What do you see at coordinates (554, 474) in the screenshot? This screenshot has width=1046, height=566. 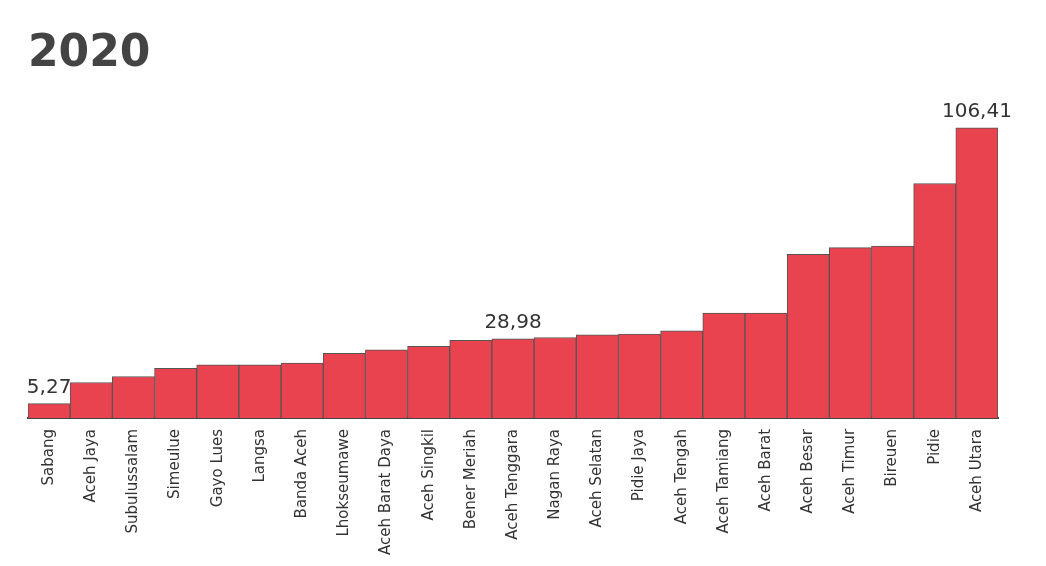 I see `x-tick-label: Nagan Raya` at bounding box center [554, 474].